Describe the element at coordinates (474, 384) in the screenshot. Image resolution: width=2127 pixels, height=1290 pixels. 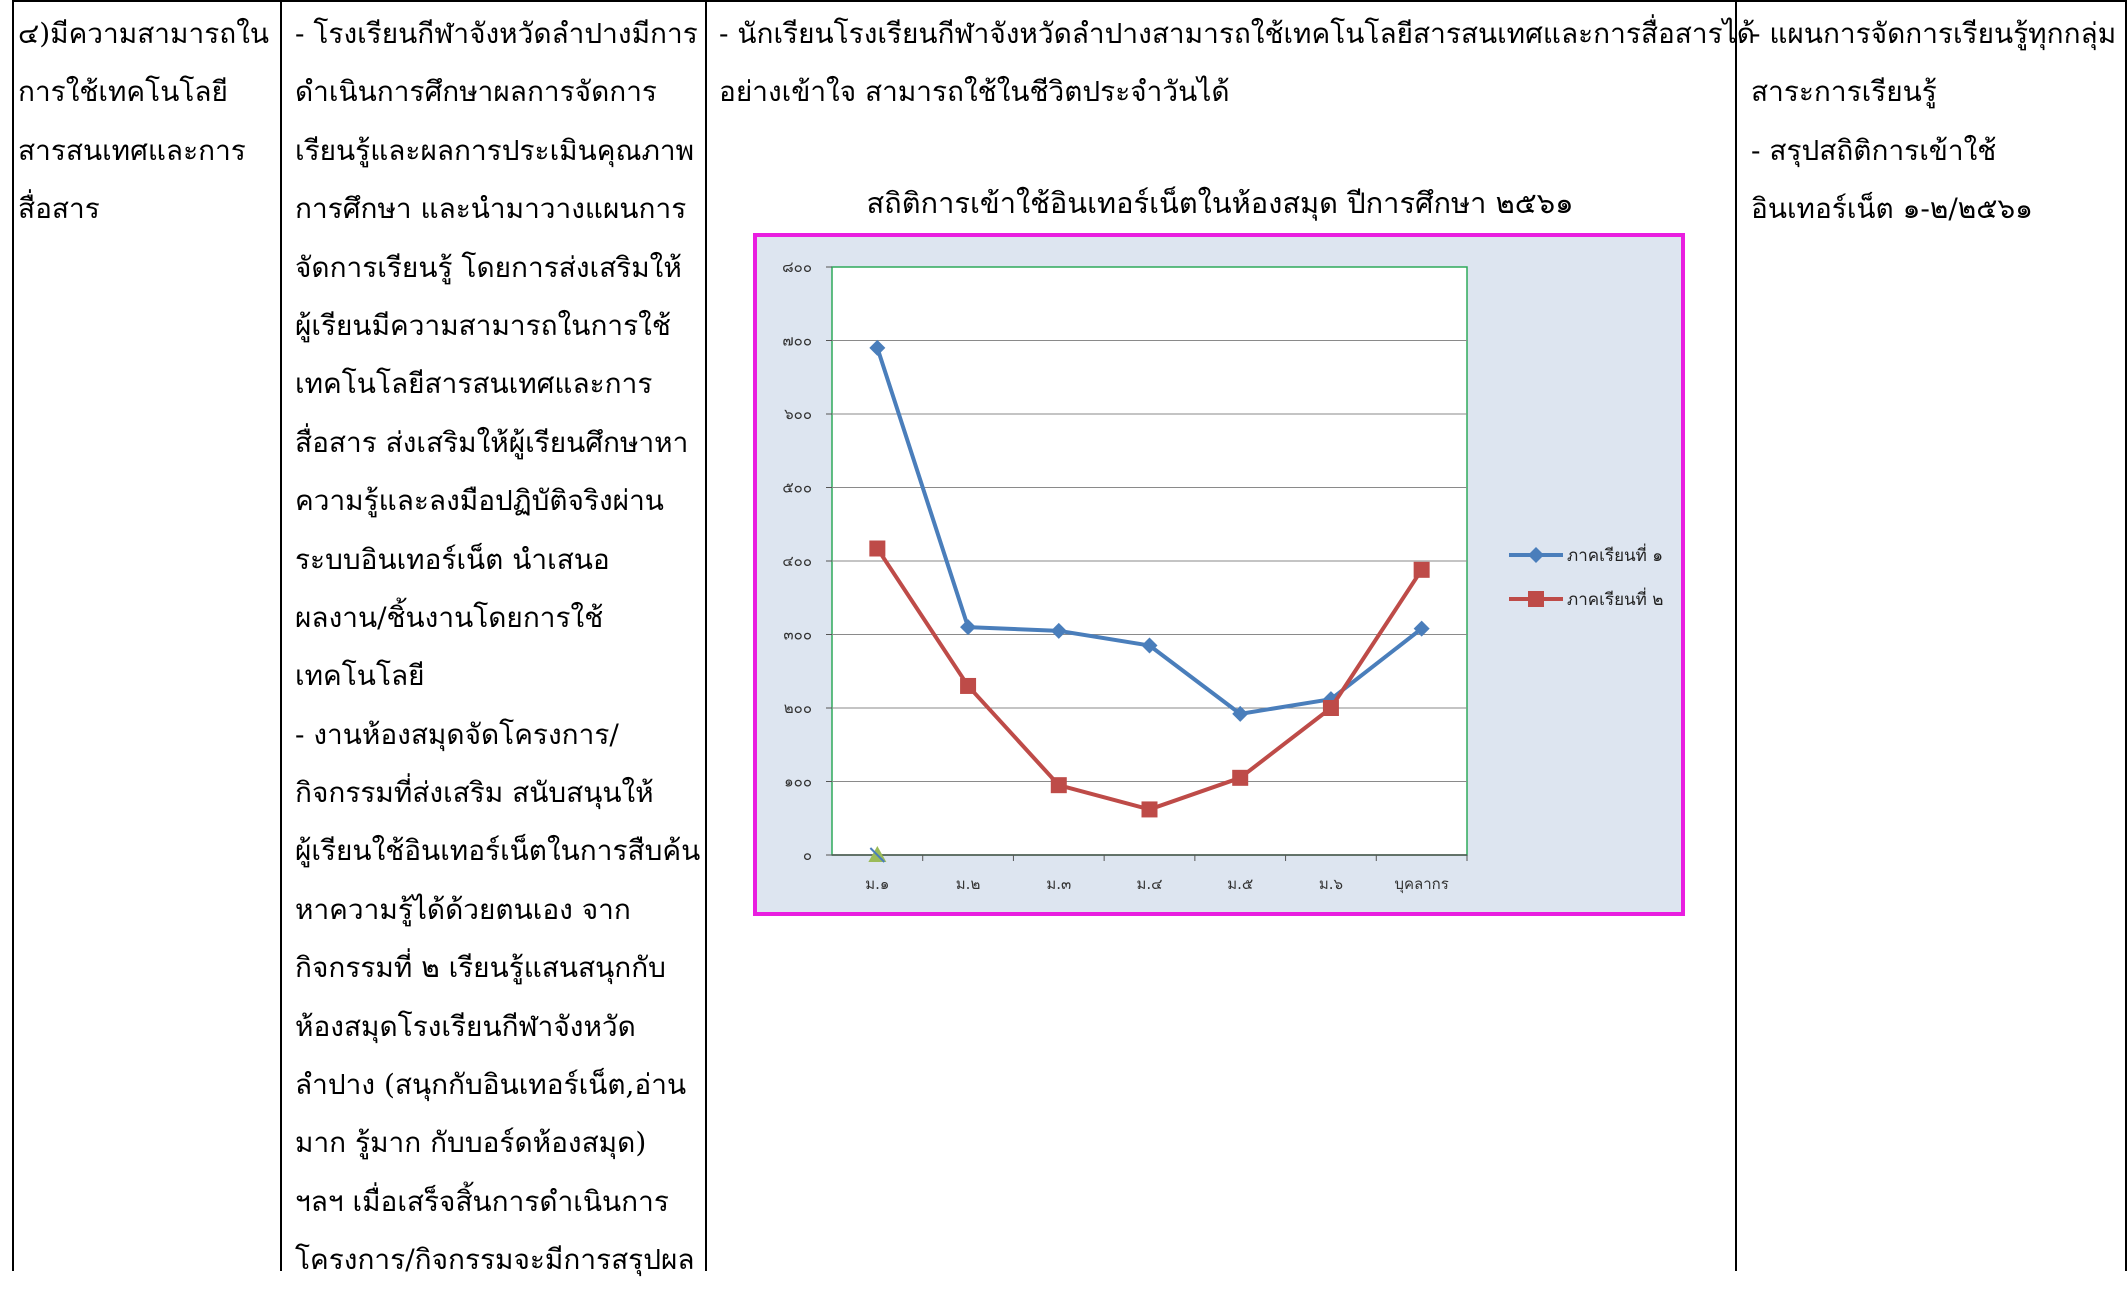
I see `process-line: เทคโนโลยีสารสนเทศและการ` at that location.